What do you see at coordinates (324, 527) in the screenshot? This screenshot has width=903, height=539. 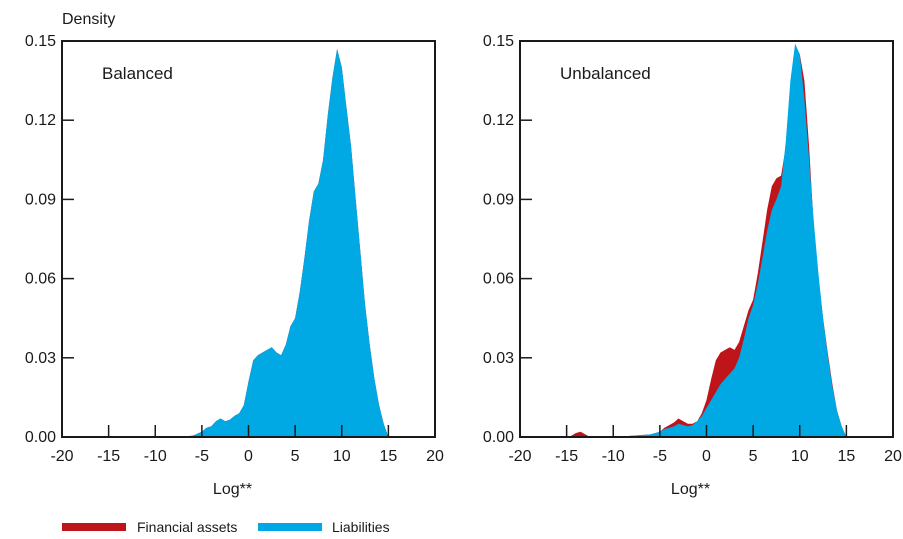 I see `legend-item-liabilities: Liabilities` at bounding box center [324, 527].